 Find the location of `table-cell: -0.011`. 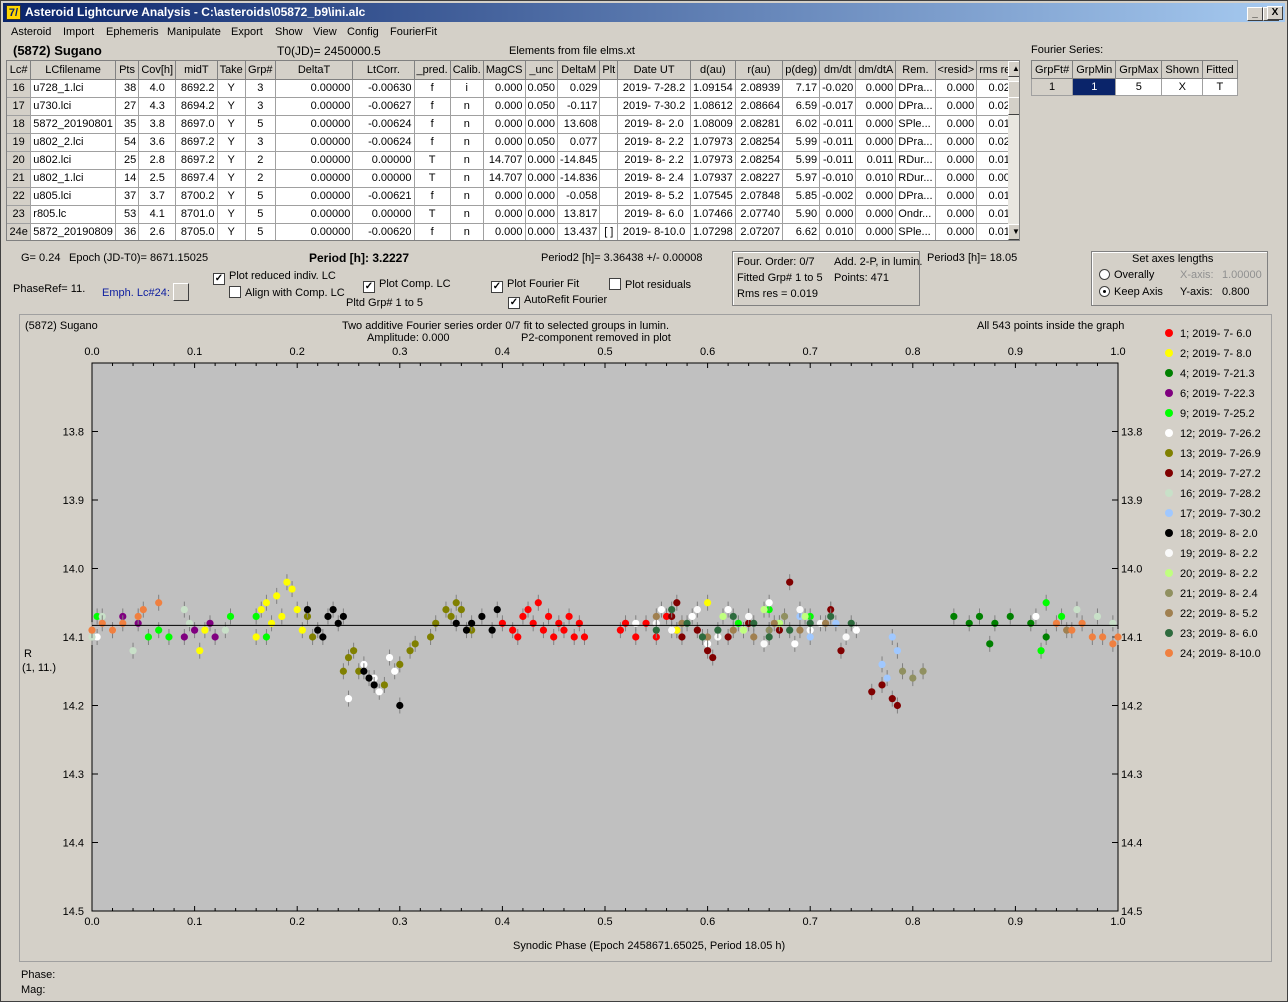

table-cell: -0.011 is located at coordinates (838, 160).